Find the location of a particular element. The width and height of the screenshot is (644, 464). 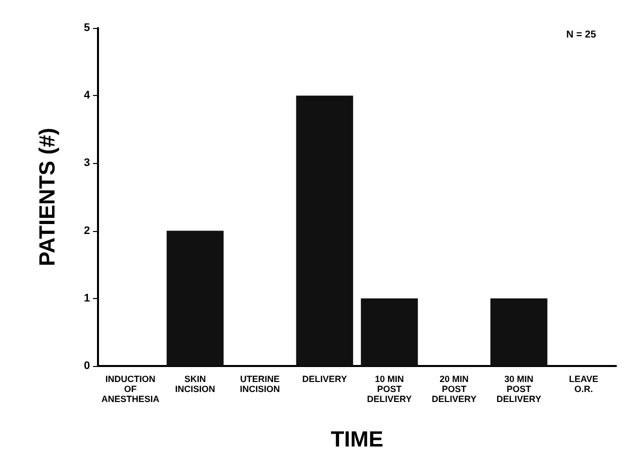

y-tick-label: 4 is located at coordinates (87, 96).